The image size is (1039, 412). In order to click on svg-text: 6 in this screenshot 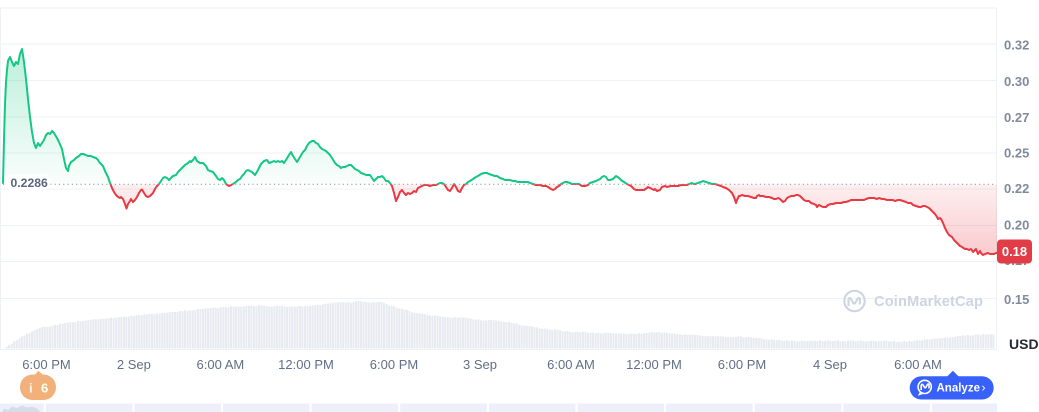, I will do `click(44, 388)`.